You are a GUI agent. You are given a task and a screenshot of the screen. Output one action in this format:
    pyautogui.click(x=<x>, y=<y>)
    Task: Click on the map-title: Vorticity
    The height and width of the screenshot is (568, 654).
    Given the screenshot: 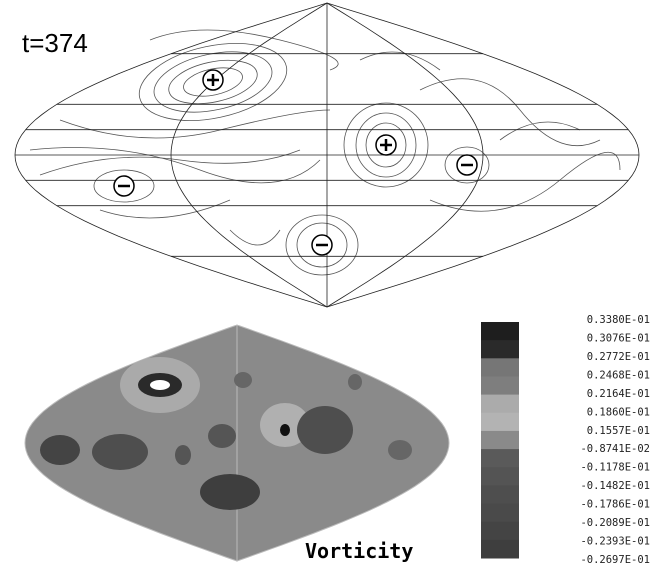 What is the action you would take?
    pyautogui.click(x=359, y=551)
    